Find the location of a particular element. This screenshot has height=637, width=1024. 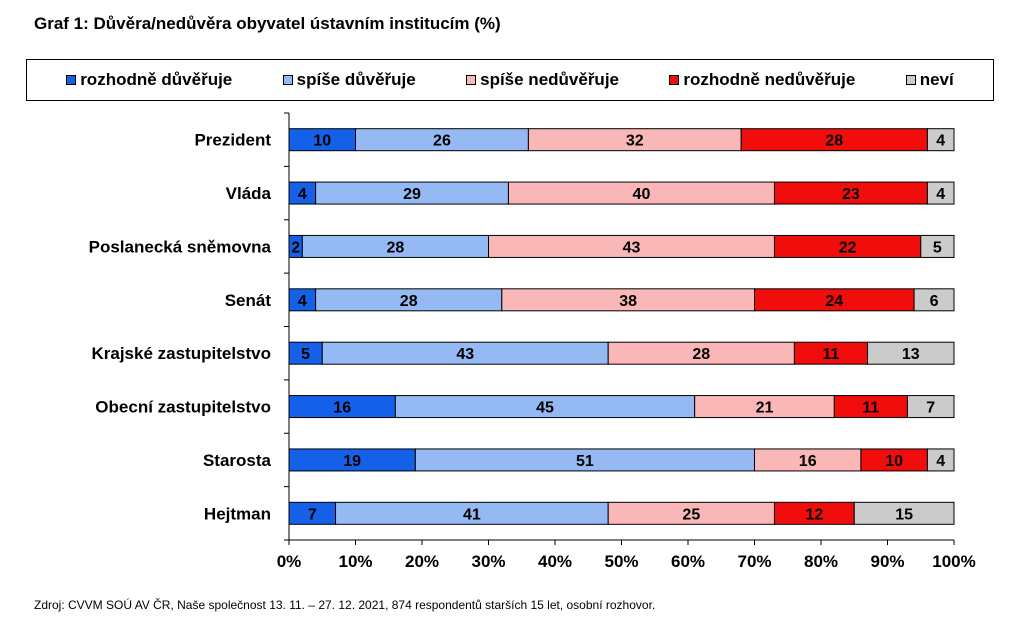

x-tick-label: 70% is located at coordinates (754, 561).